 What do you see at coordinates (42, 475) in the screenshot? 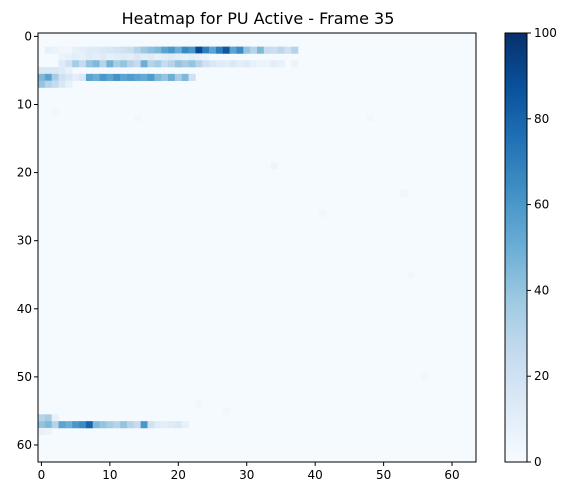
I see `x-tick-label: 0` at bounding box center [42, 475].